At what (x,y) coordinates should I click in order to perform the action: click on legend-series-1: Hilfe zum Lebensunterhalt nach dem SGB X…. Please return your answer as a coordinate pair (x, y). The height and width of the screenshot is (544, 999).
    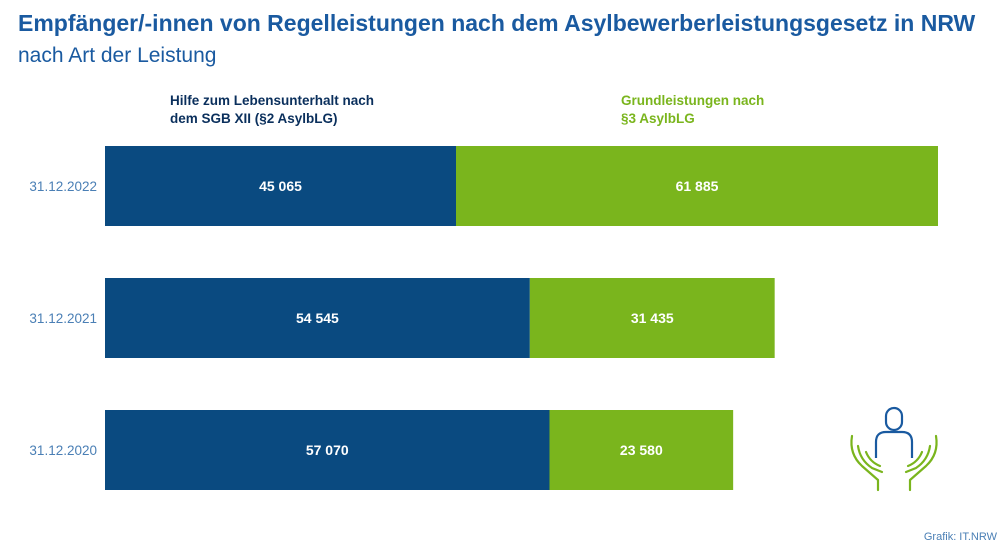
    Looking at the image, I should click on (300, 110).